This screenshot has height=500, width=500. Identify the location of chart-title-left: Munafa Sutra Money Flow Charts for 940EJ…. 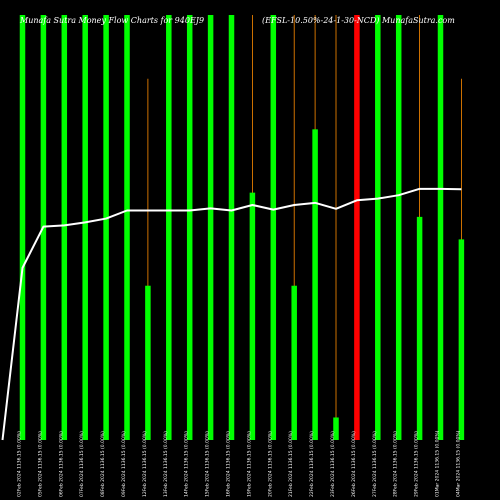
(111, 20).